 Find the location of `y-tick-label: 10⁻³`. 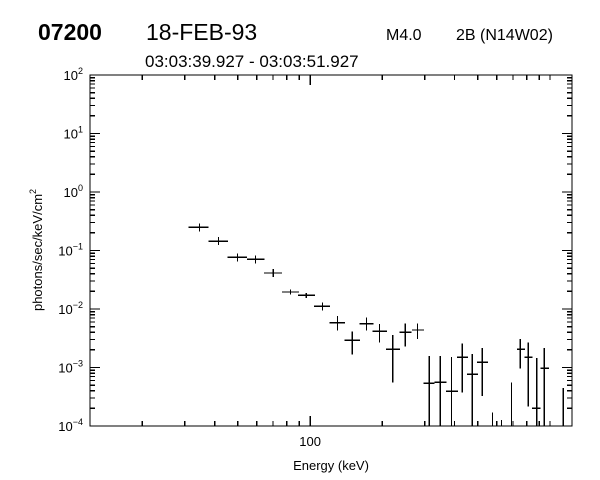

y-tick-label: 10⁻³ is located at coordinates (70, 367).